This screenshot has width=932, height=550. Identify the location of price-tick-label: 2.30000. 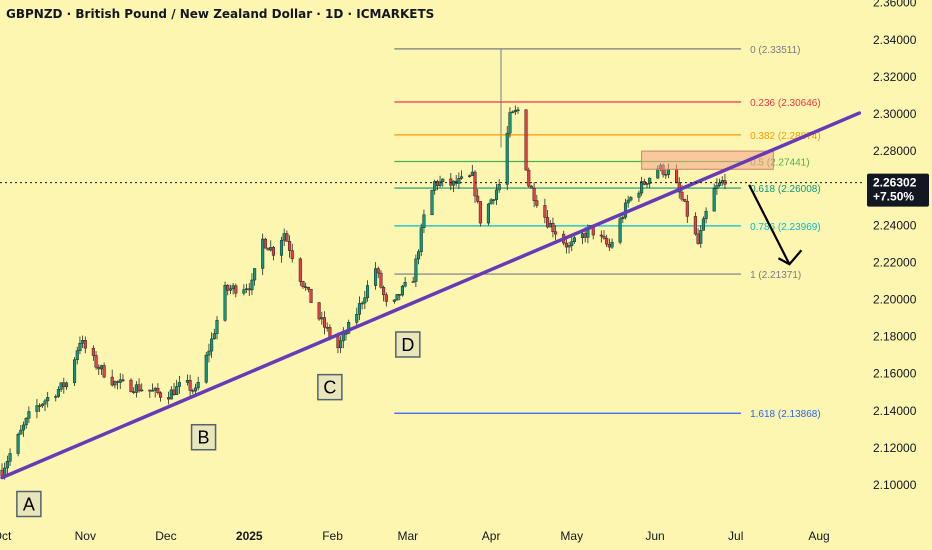
(895, 114).